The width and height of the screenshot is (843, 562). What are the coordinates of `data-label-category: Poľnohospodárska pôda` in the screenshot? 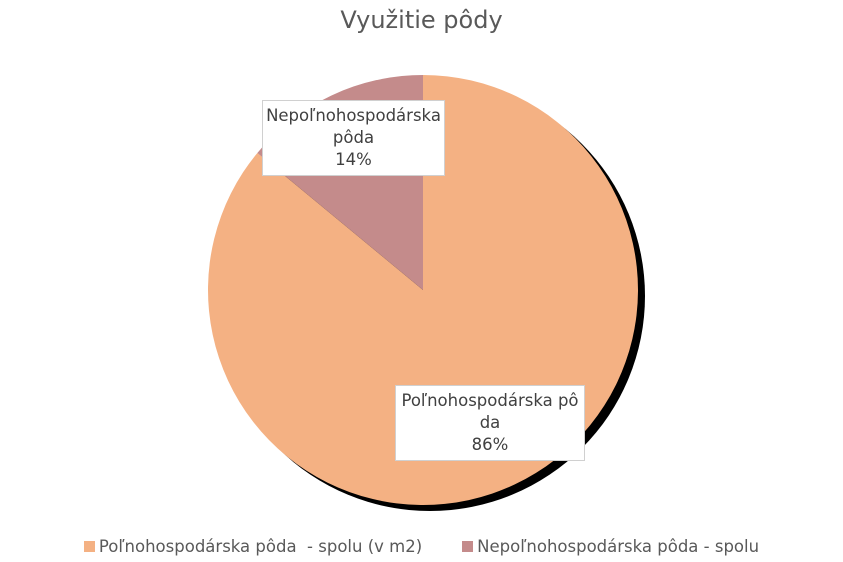 It's located at (490, 411).